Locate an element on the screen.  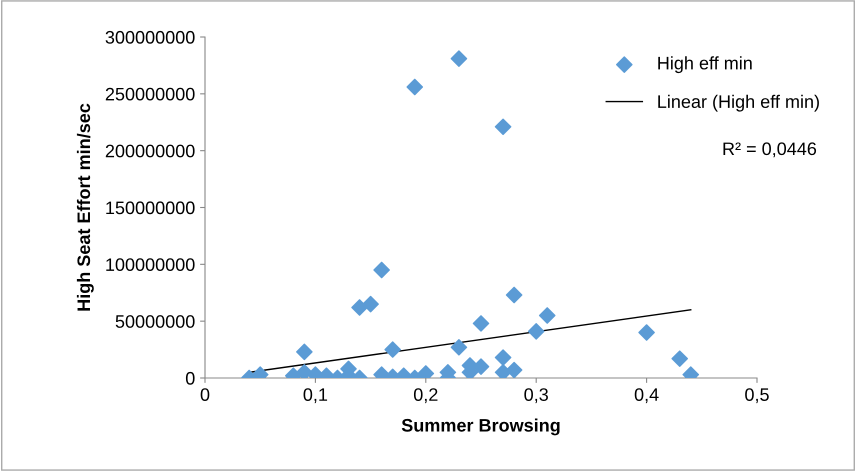
y-tick-label: 200000000 is located at coordinates (150, 151).